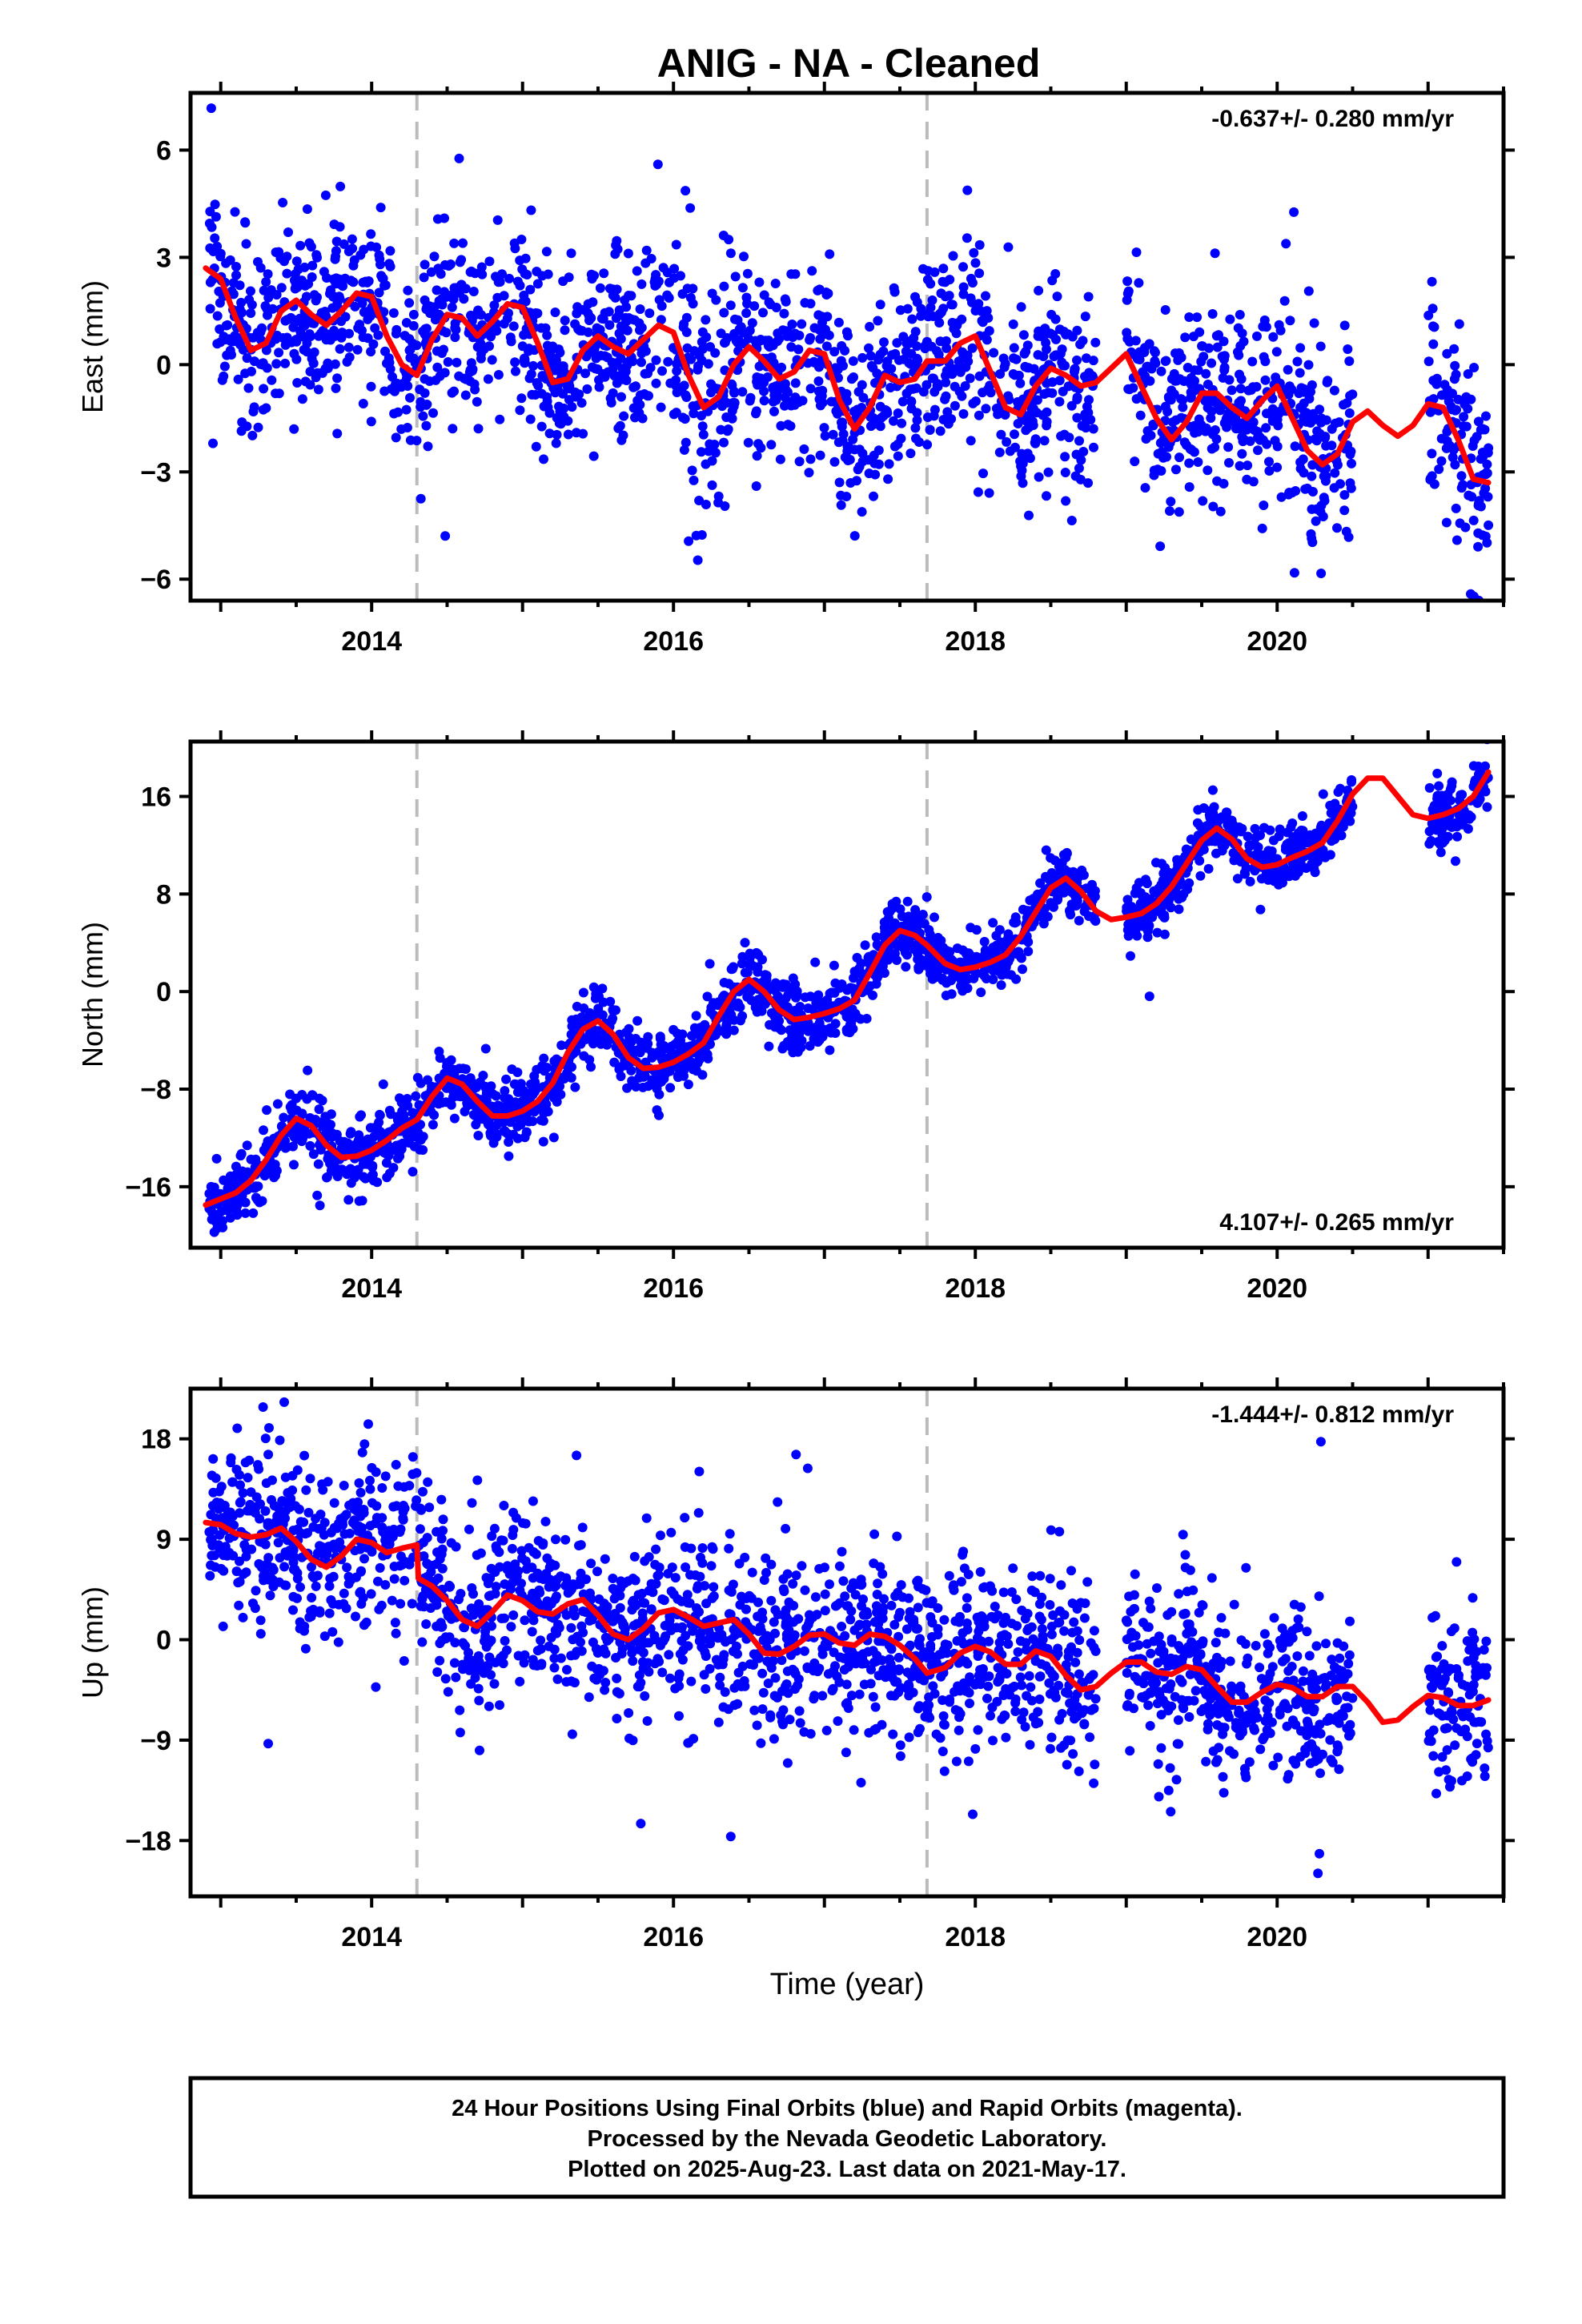 The image size is (1582, 2324). Describe the element at coordinates (371, 1288) in the screenshot. I see `x-tick-label: 2014` at that location.